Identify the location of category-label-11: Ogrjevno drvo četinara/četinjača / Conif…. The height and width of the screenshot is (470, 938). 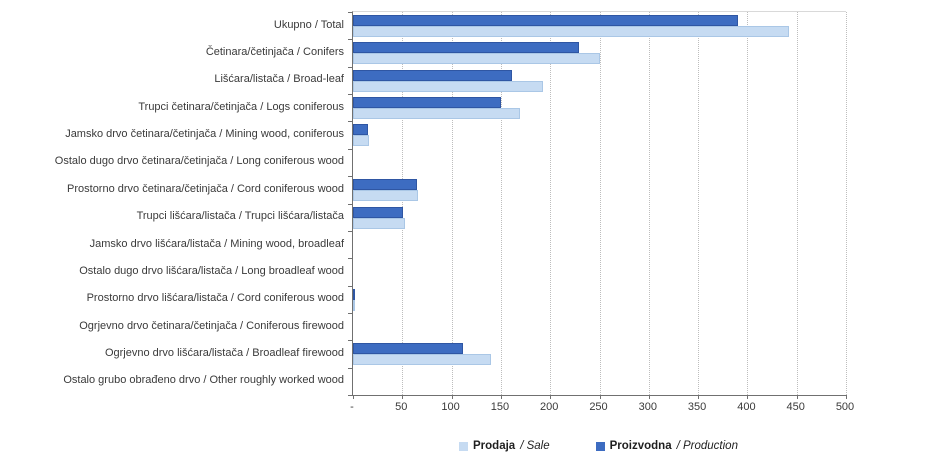
(211, 325).